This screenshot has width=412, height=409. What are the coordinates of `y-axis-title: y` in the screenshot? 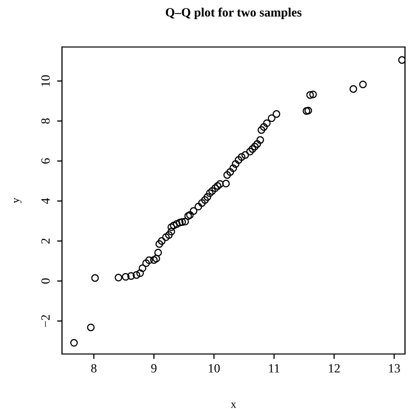 It's located at (18, 201).